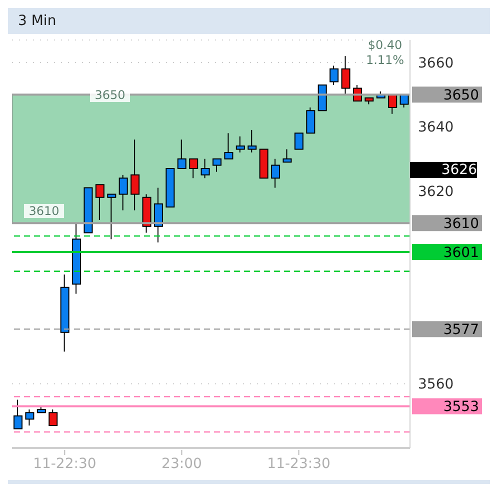  What do you see at coordinates (461, 224) in the screenshot?
I see `ref-line-label: 3610` at bounding box center [461, 224].